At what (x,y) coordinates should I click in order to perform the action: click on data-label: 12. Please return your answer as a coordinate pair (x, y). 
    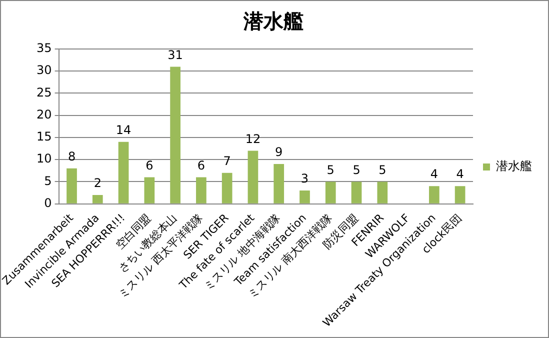
    Looking at the image, I should click on (253, 139).